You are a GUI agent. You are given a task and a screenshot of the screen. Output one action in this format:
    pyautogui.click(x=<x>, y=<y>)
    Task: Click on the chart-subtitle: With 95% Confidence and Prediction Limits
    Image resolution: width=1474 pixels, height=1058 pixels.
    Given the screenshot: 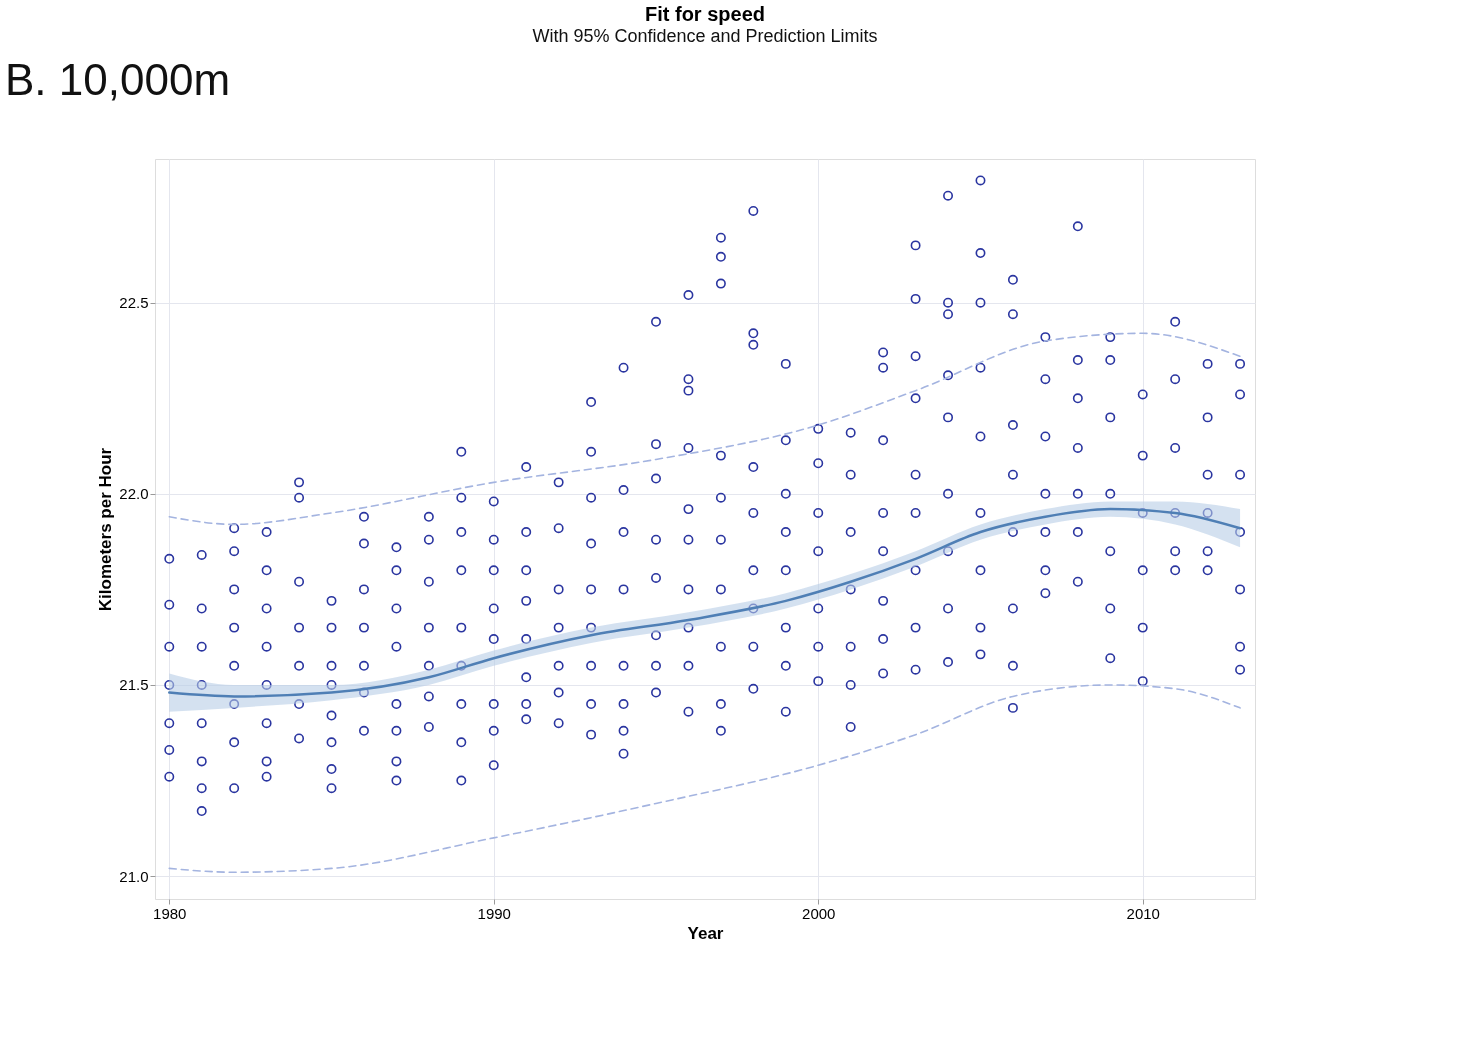 What is the action you would take?
    pyautogui.click(x=705, y=36)
    